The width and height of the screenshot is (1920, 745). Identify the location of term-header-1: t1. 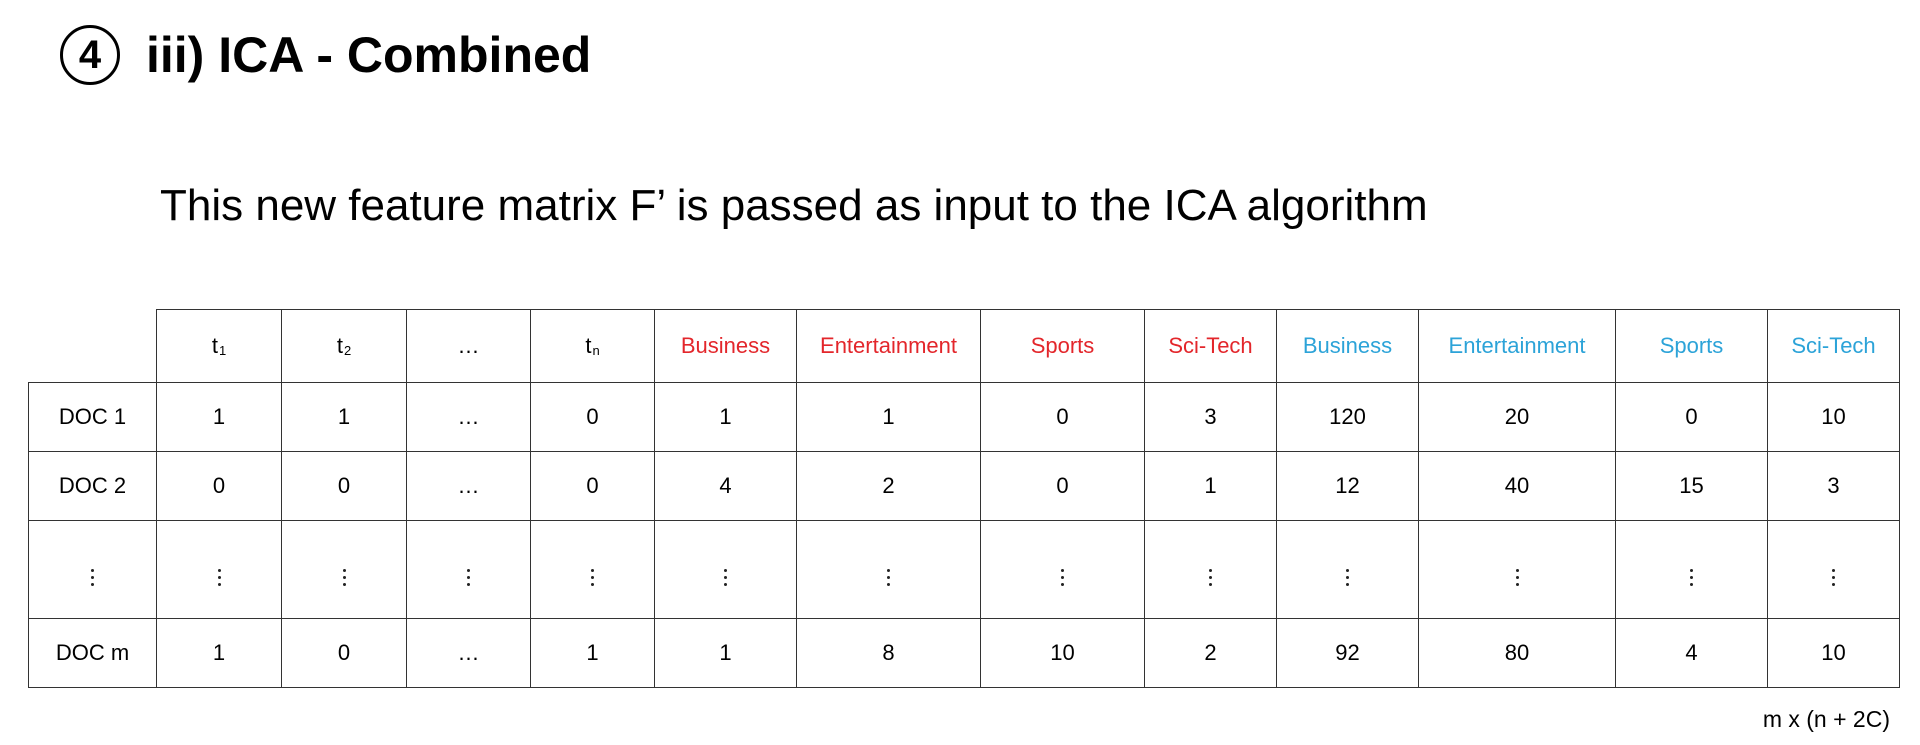
(219, 346).